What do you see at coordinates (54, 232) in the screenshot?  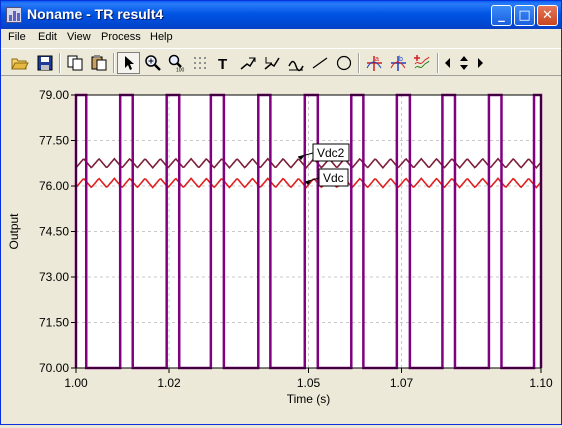 I see `y-tick-label: 74.50` at bounding box center [54, 232].